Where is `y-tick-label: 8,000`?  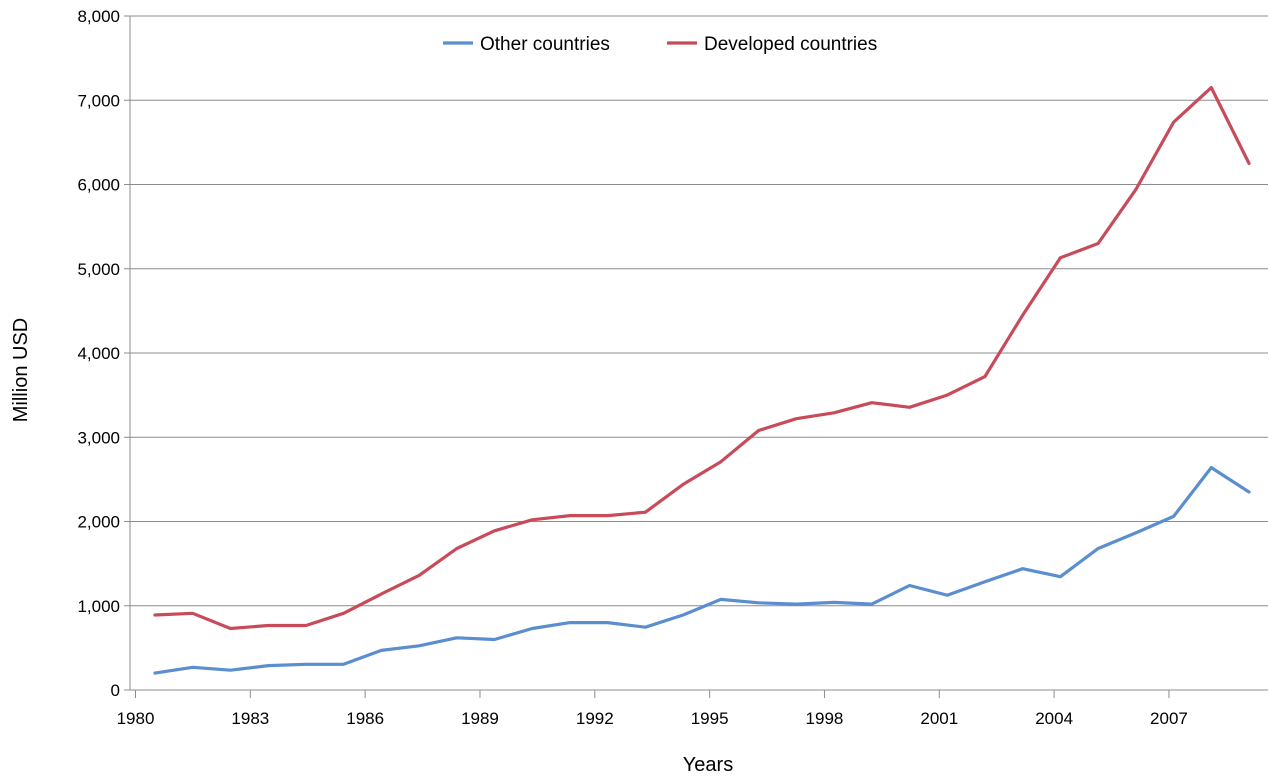 y-tick-label: 8,000 is located at coordinates (98, 16).